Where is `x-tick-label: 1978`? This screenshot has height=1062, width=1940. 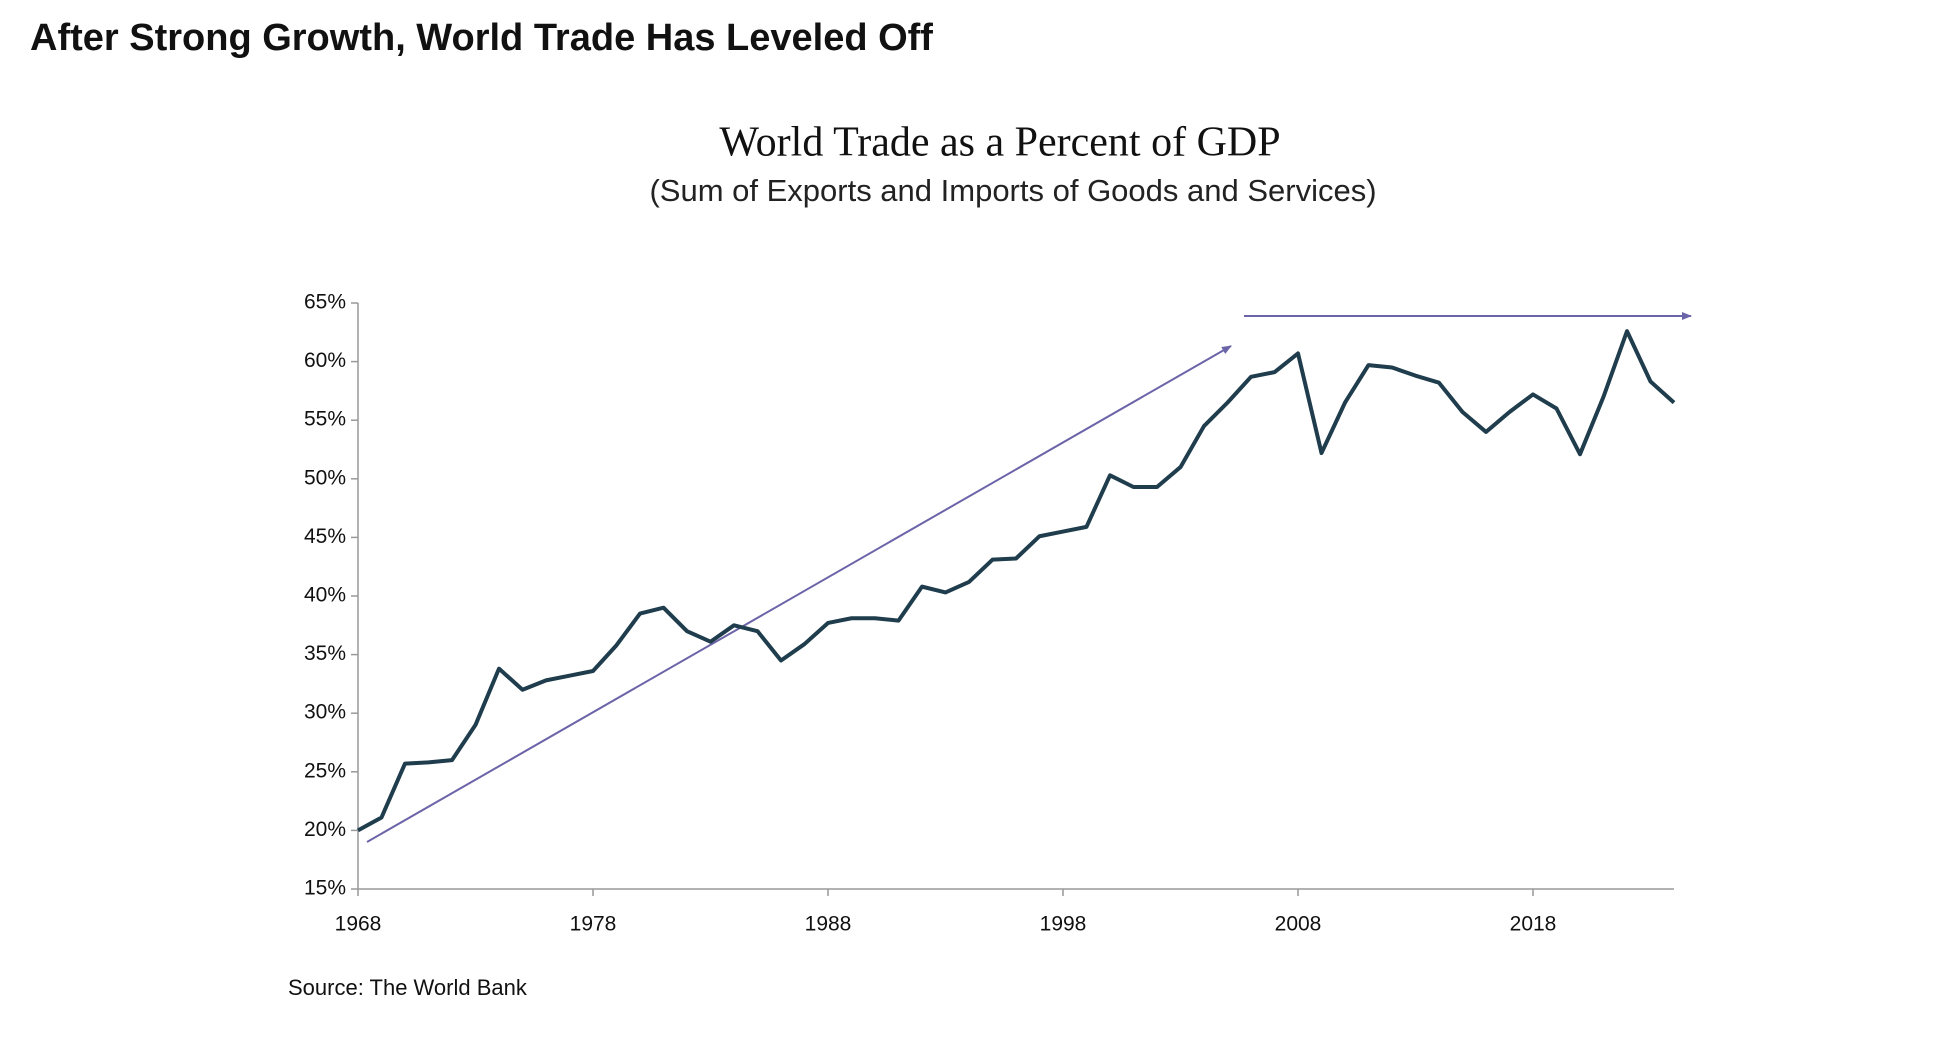
x-tick-label: 1978 is located at coordinates (593, 924).